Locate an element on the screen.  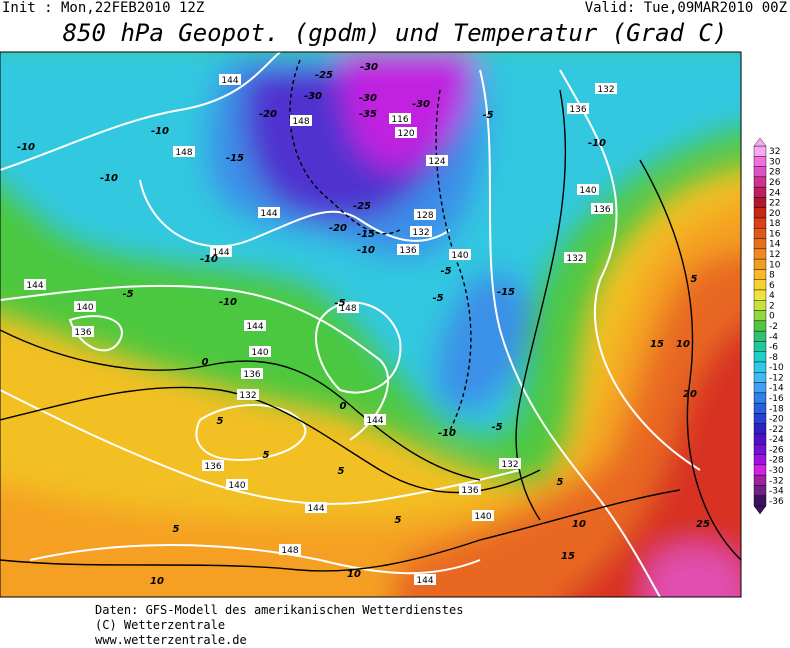
colorbar-label: -28 is located at coordinates (776, 461).